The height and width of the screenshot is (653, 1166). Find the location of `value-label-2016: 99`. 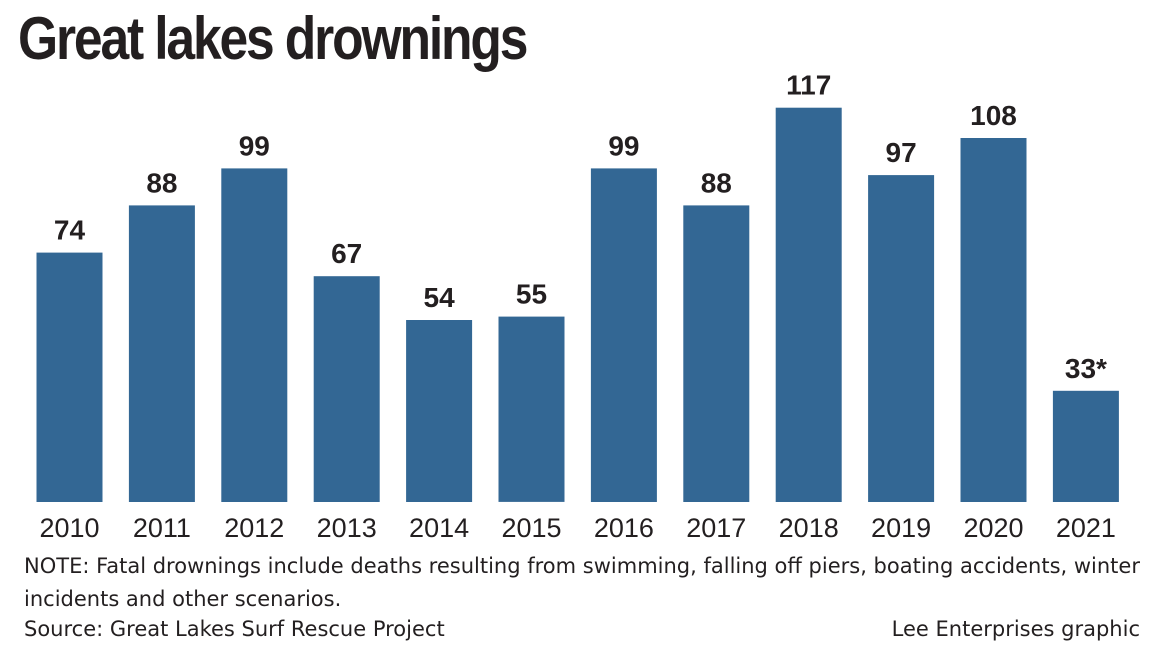

value-label-2016: 99 is located at coordinates (623, 145).